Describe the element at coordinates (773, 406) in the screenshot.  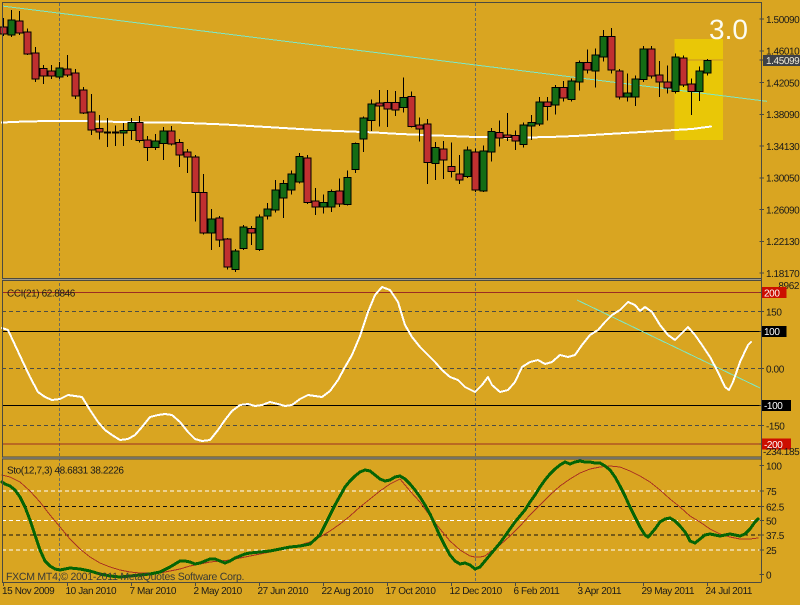
I see `svg-text: -100` at that location.